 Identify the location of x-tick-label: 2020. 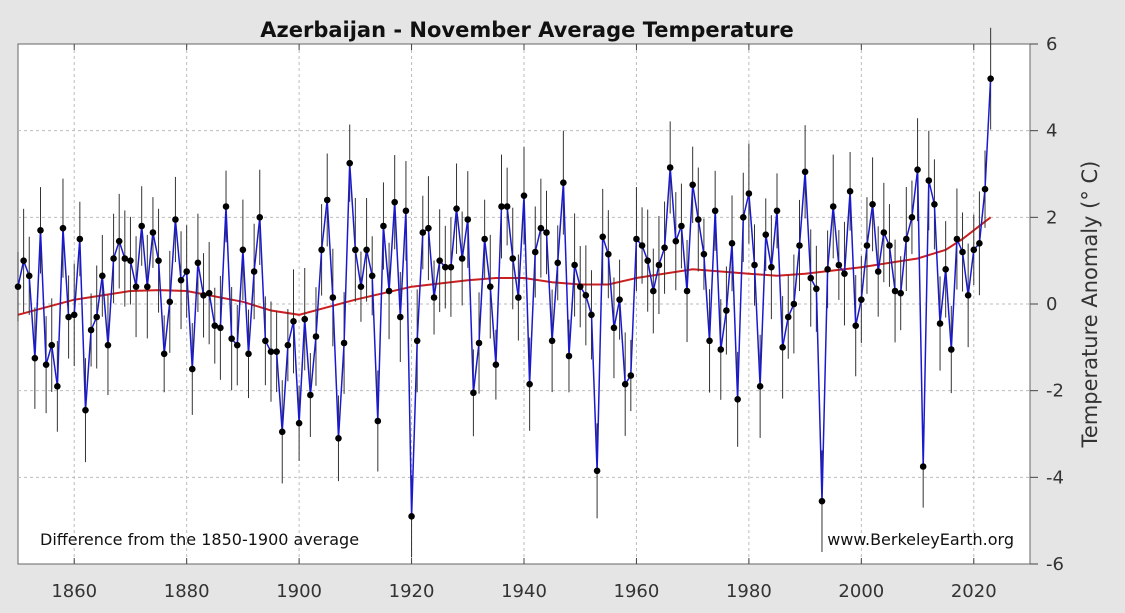
(974, 591).